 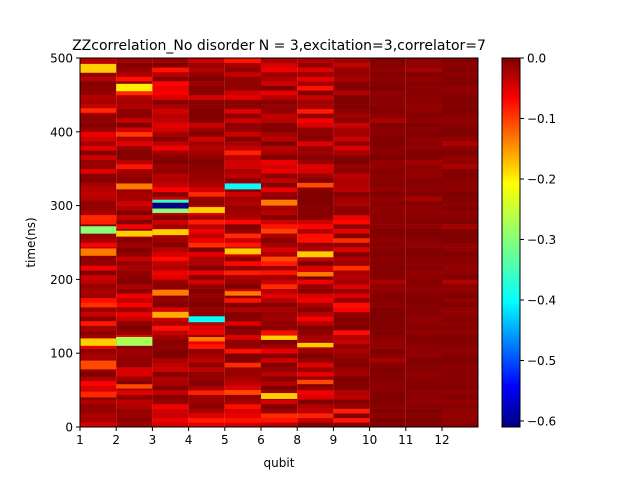 I want to click on x-tick-label: 5, so click(x=225, y=440).